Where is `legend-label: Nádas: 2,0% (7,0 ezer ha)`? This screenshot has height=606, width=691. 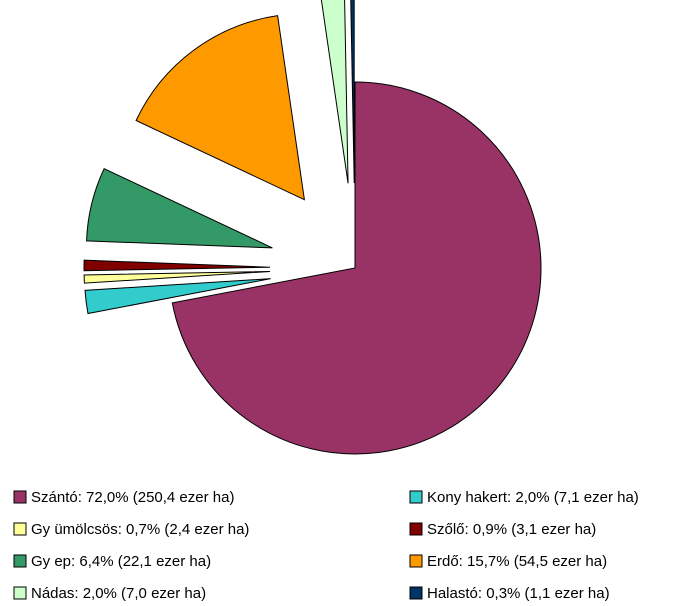
legend-label: Nádas: 2,0% (7,0 ezer ha) is located at coordinates (118, 593).